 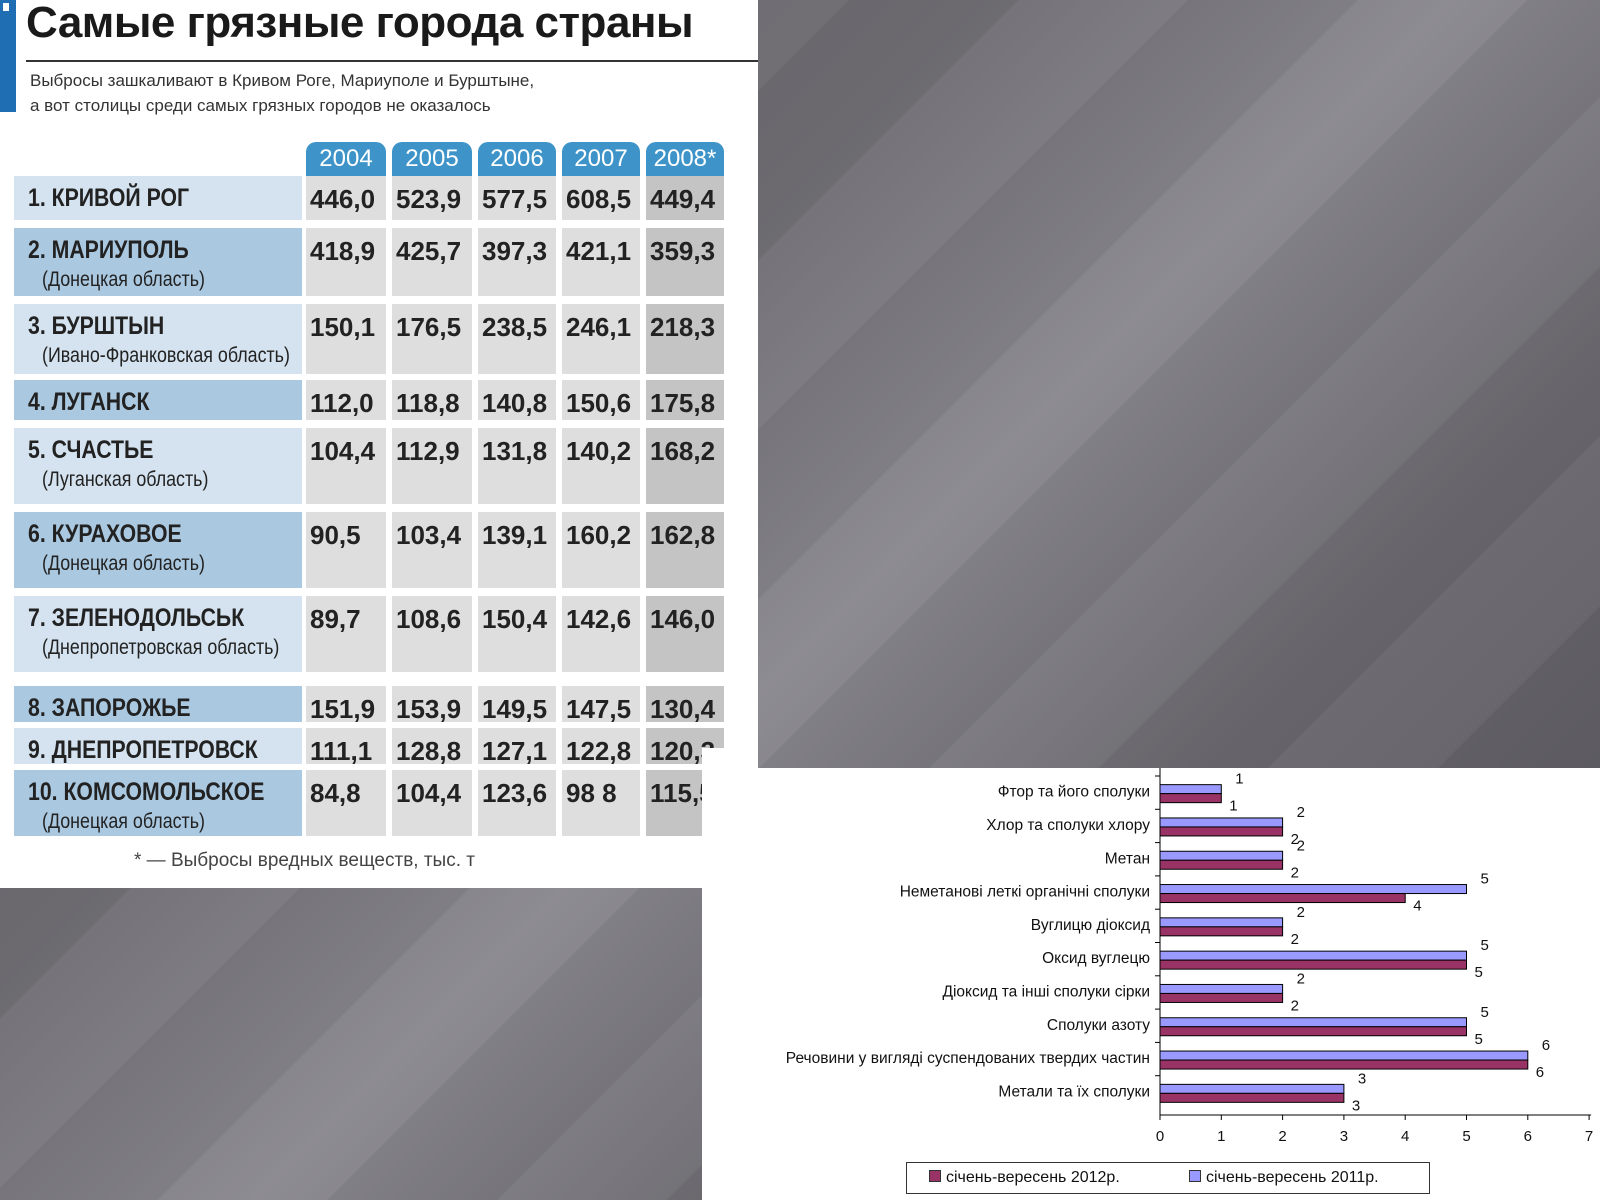 I want to click on value-cell: 160,2, so click(x=601, y=550).